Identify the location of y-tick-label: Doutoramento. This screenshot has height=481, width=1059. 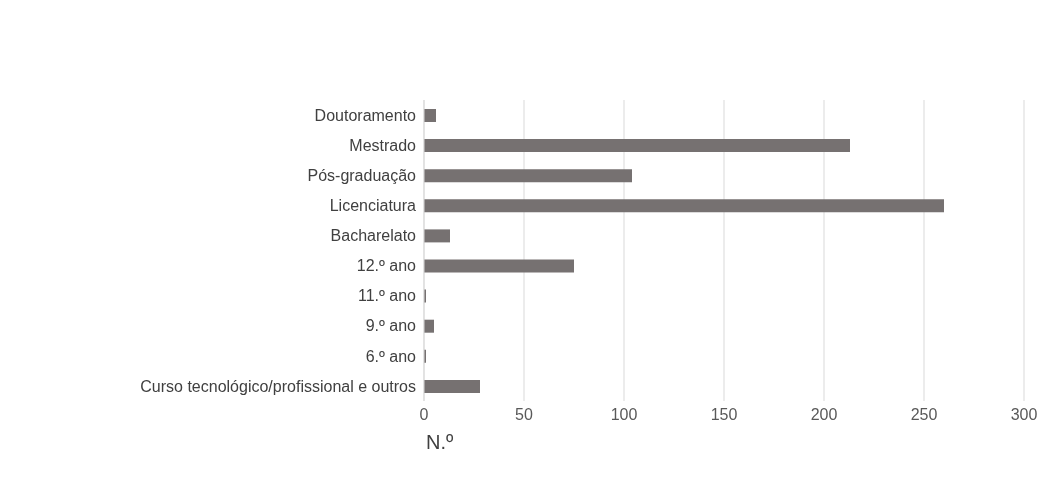
(365, 115).